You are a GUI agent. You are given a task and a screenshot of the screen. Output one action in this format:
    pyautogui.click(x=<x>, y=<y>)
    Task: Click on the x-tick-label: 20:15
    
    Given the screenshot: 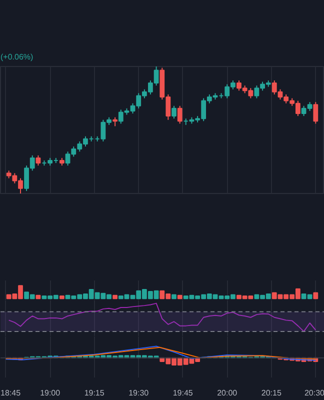 What is the action you would take?
    pyautogui.click(x=271, y=393)
    